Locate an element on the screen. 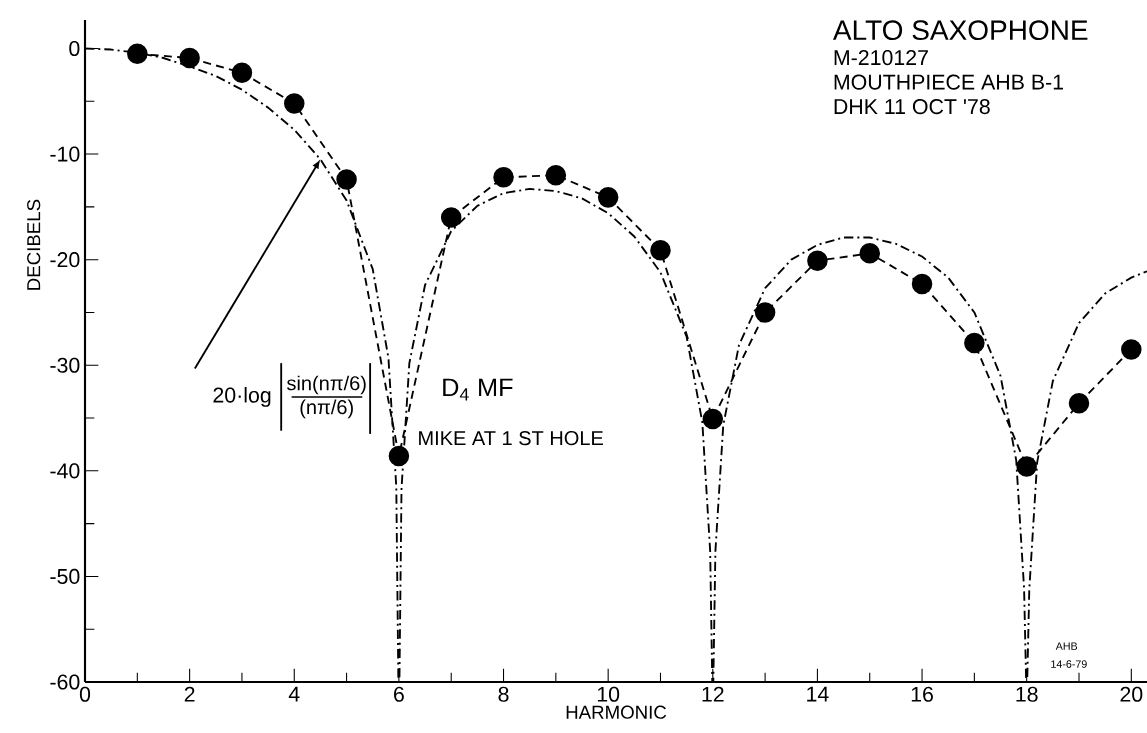 This screenshot has width=1147, height=733. y-tick-label: -20 is located at coordinates (65, 260).